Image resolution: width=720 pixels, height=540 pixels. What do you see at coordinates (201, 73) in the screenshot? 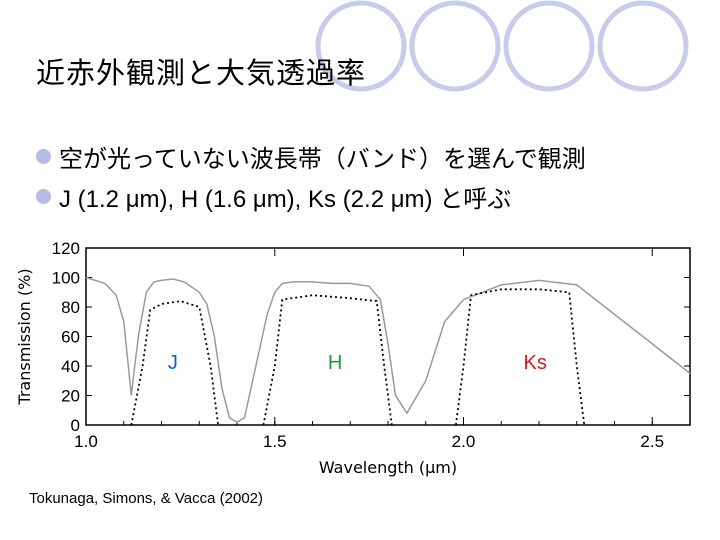
I see `slide-title: 近赤外観測と大気透過率` at bounding box center [201, 73].